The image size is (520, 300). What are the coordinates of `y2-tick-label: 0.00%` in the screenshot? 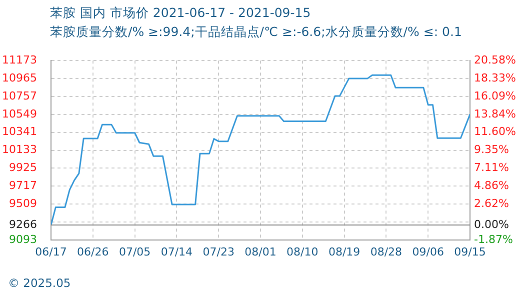 It's located at (491, 224).